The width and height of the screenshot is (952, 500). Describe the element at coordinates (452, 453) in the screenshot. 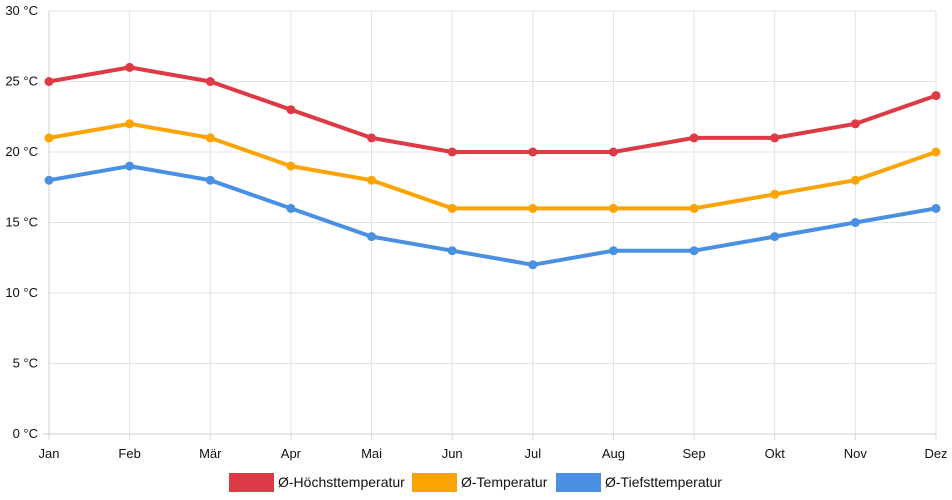

I see `x-tick-label: Jun` at that location.